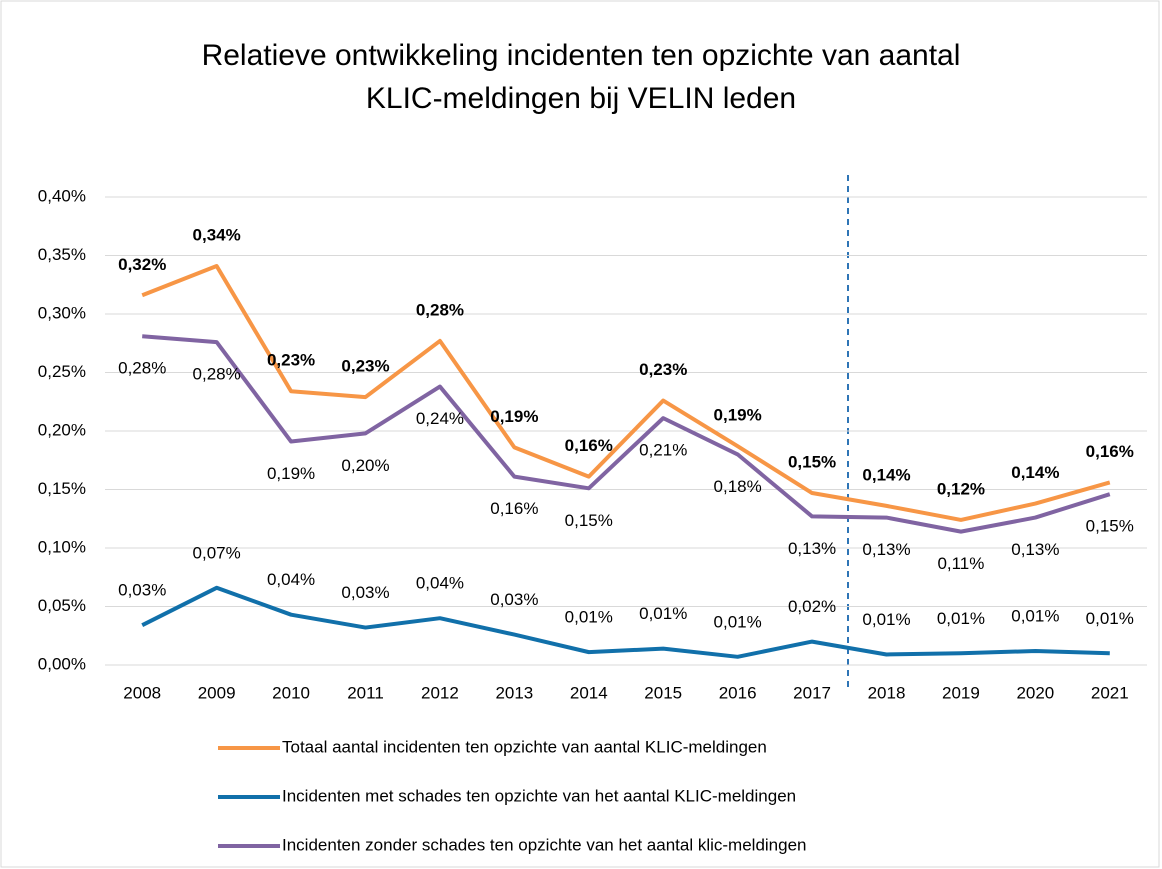 The width and height of the screenshot is (1162, 869). What do you see at coordinates (961, 488) in the screenshot?
I see `data-label: 0,12%` at bounding box center [961, 488].